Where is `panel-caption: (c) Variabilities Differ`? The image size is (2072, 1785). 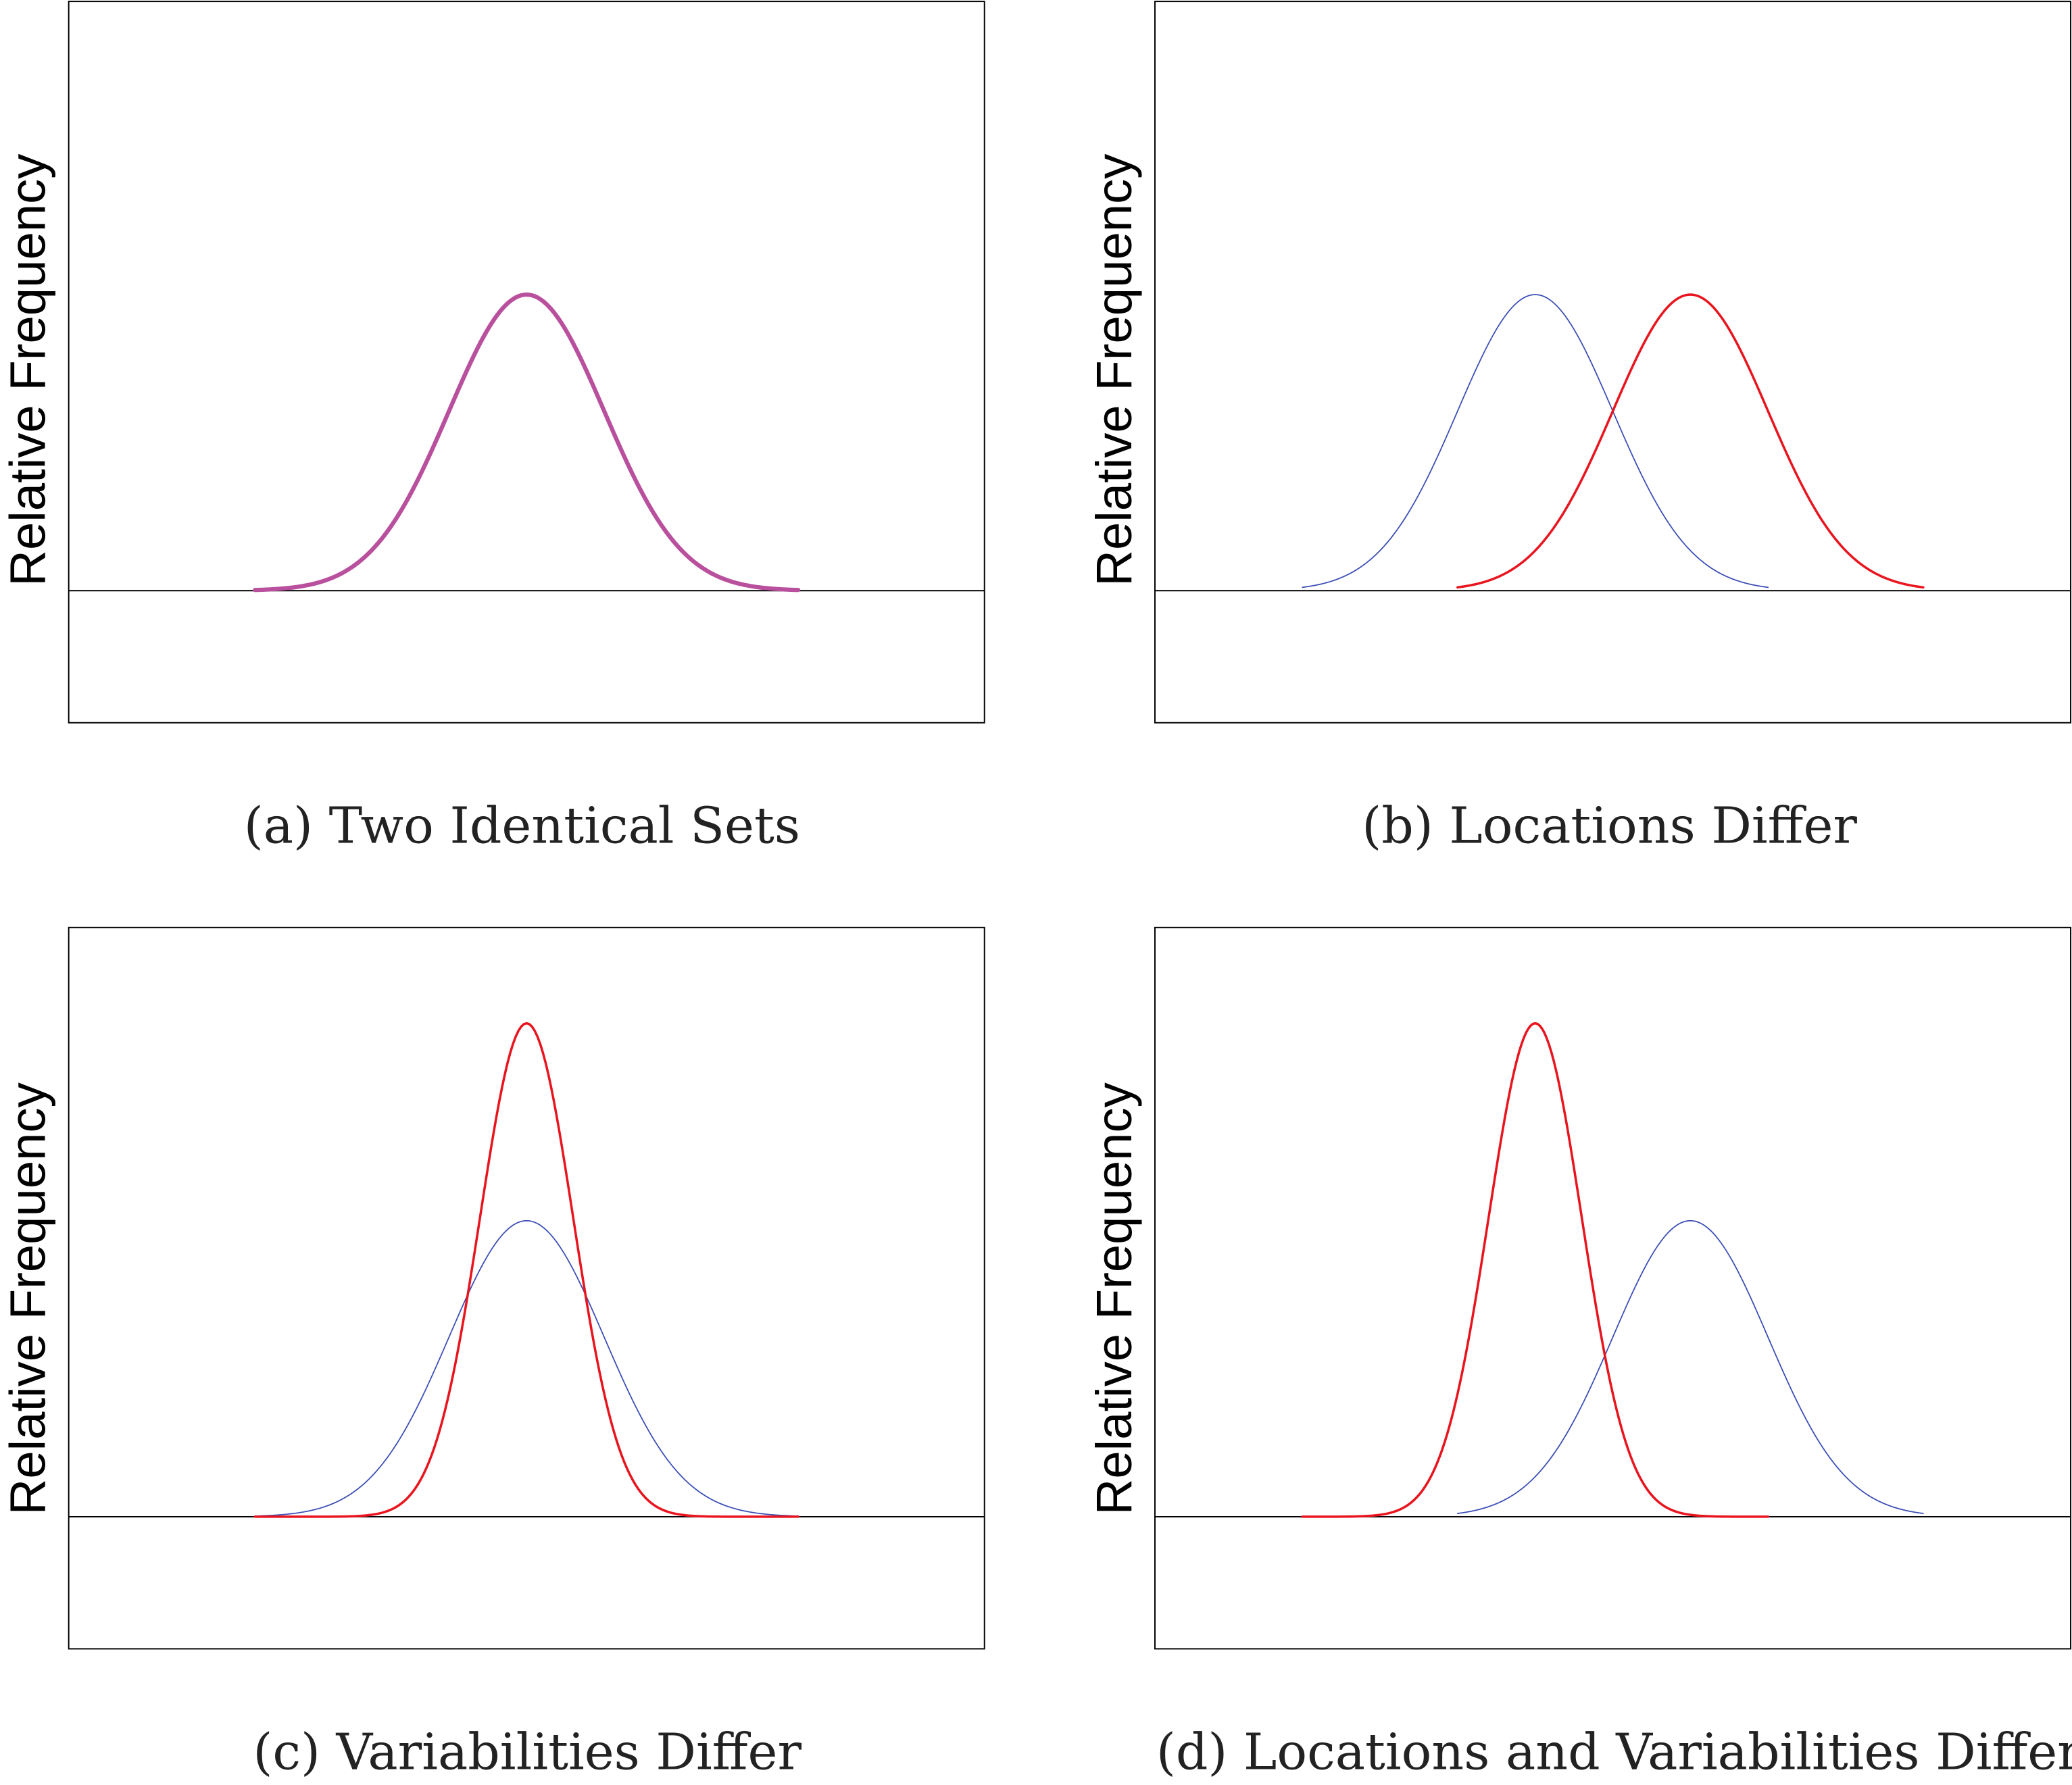 panel-caption: (c) Variabilities Differ is located at coordinates (527, 1752).